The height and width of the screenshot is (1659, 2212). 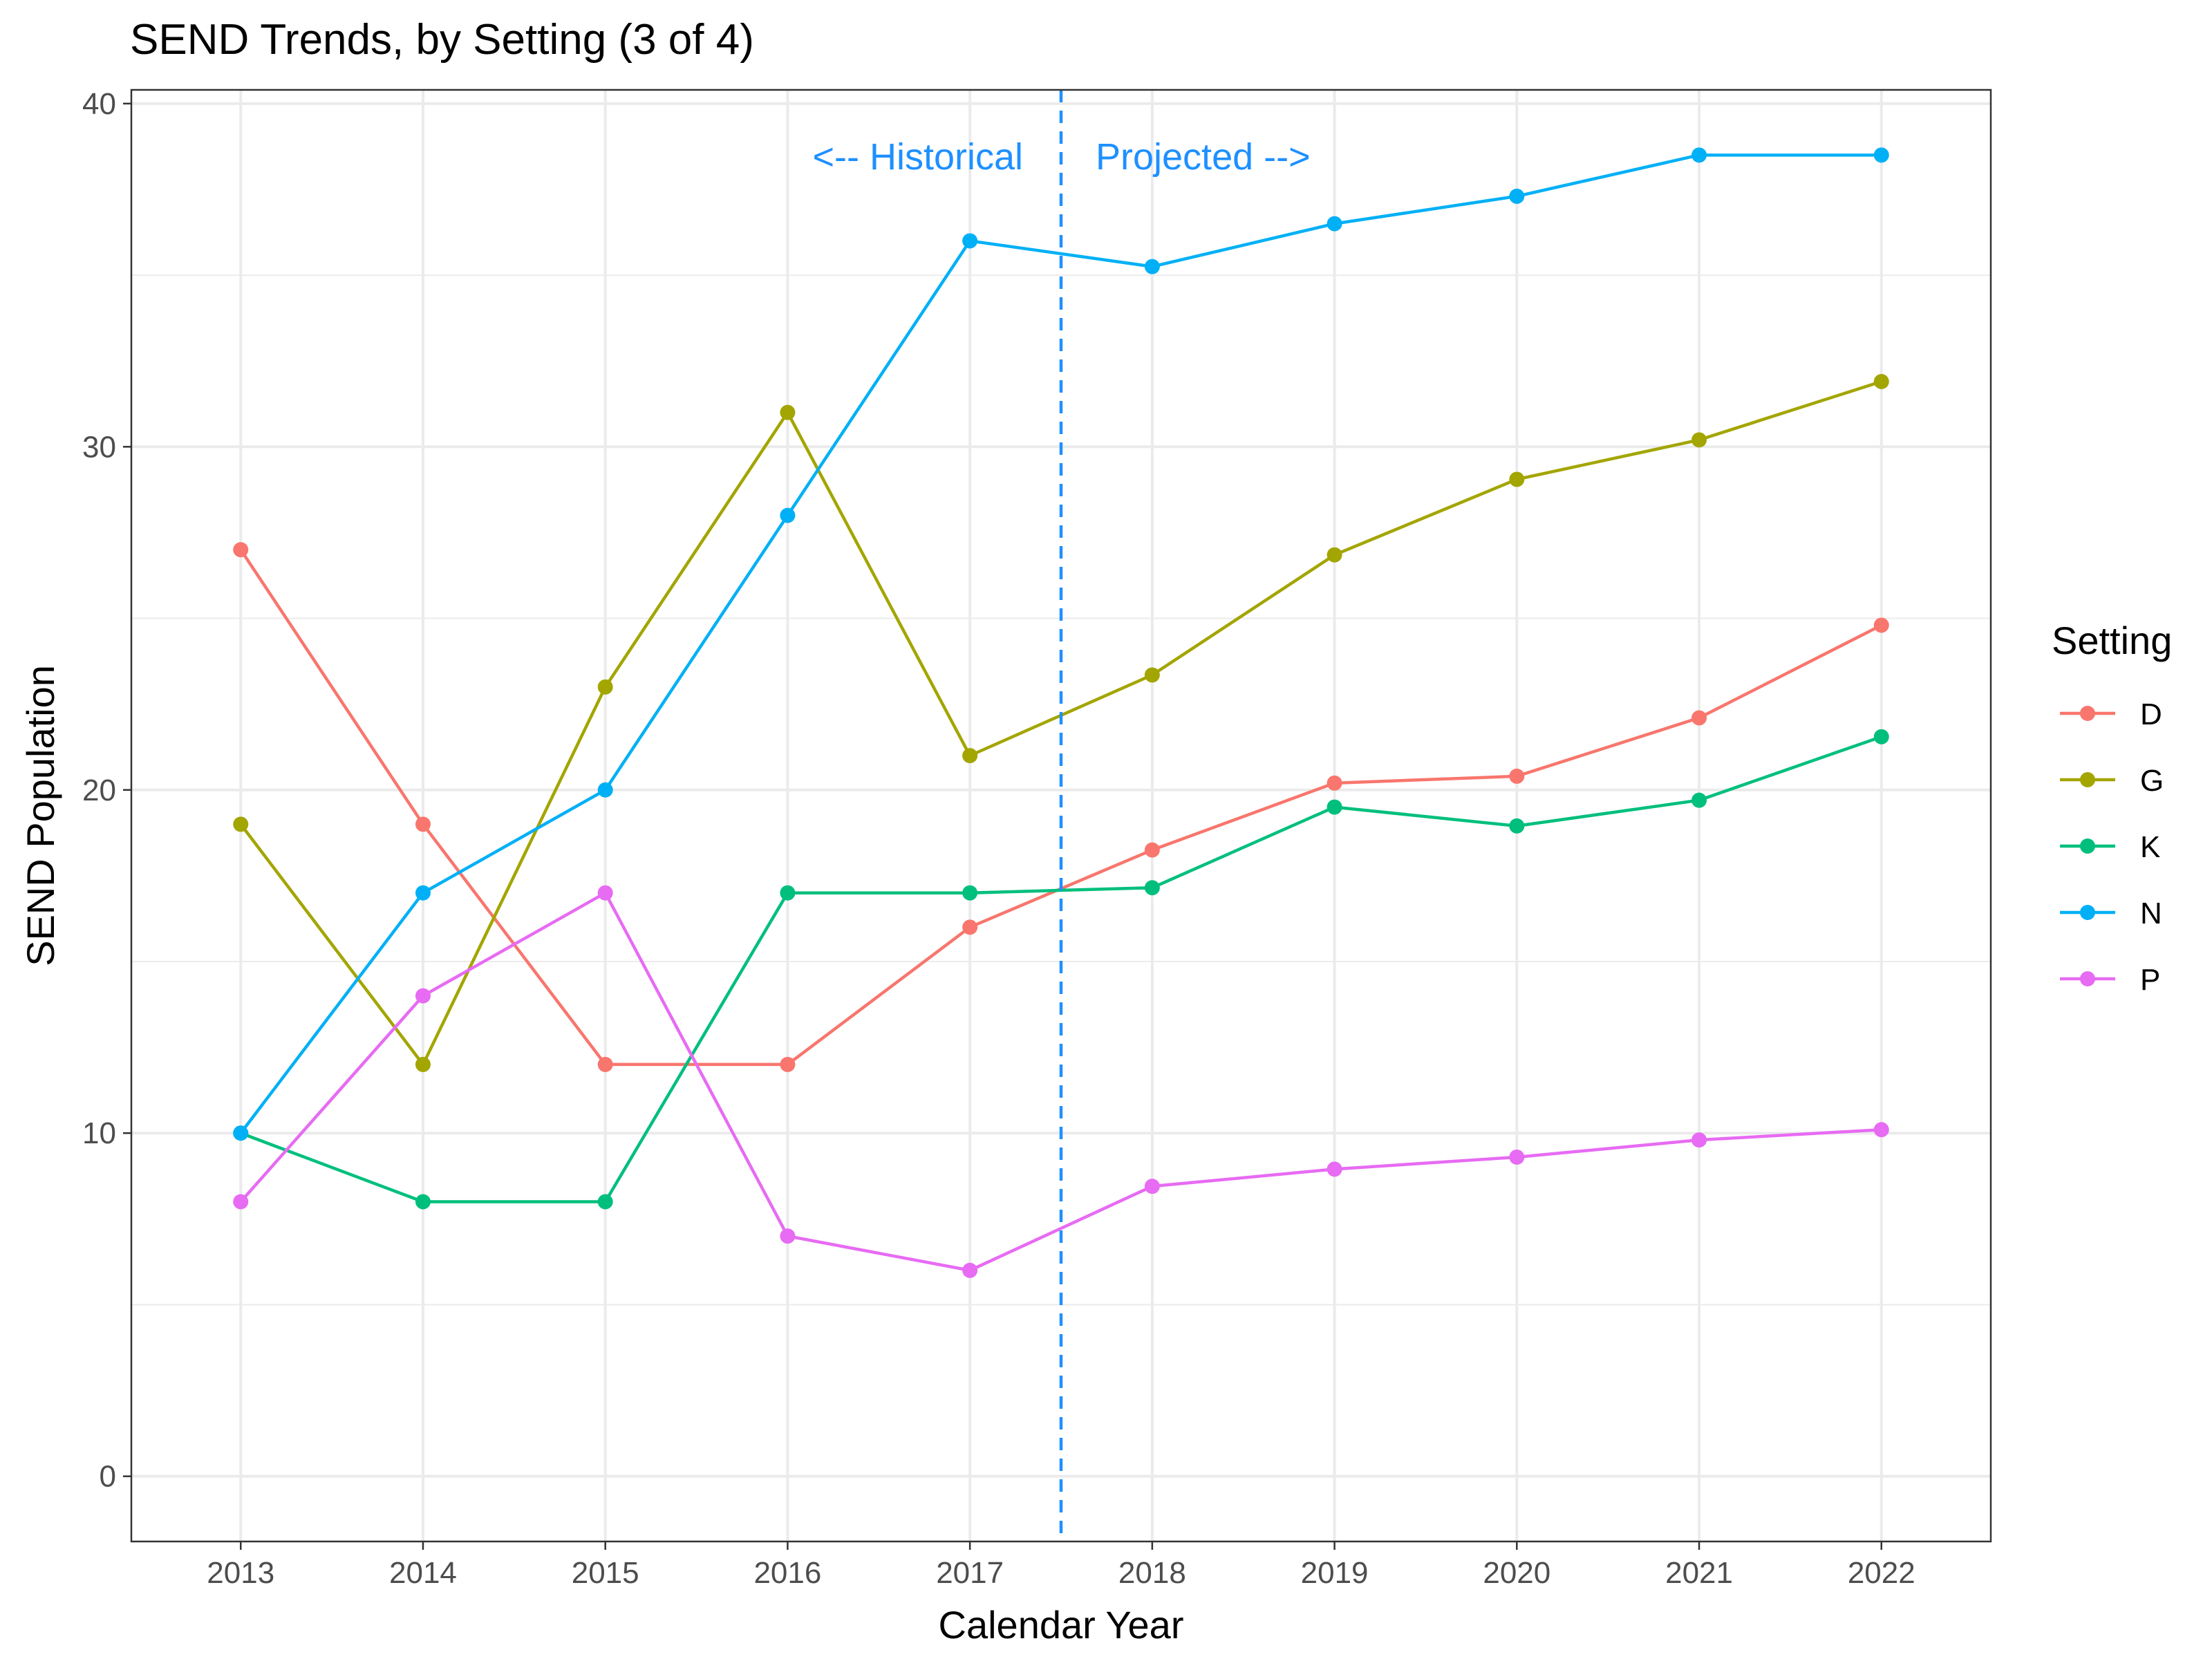 What do you see at coordinates (1882, 1573) in the screenshot?
I see `x-tick-label: 2022` at bounding box center [1882, 1573].